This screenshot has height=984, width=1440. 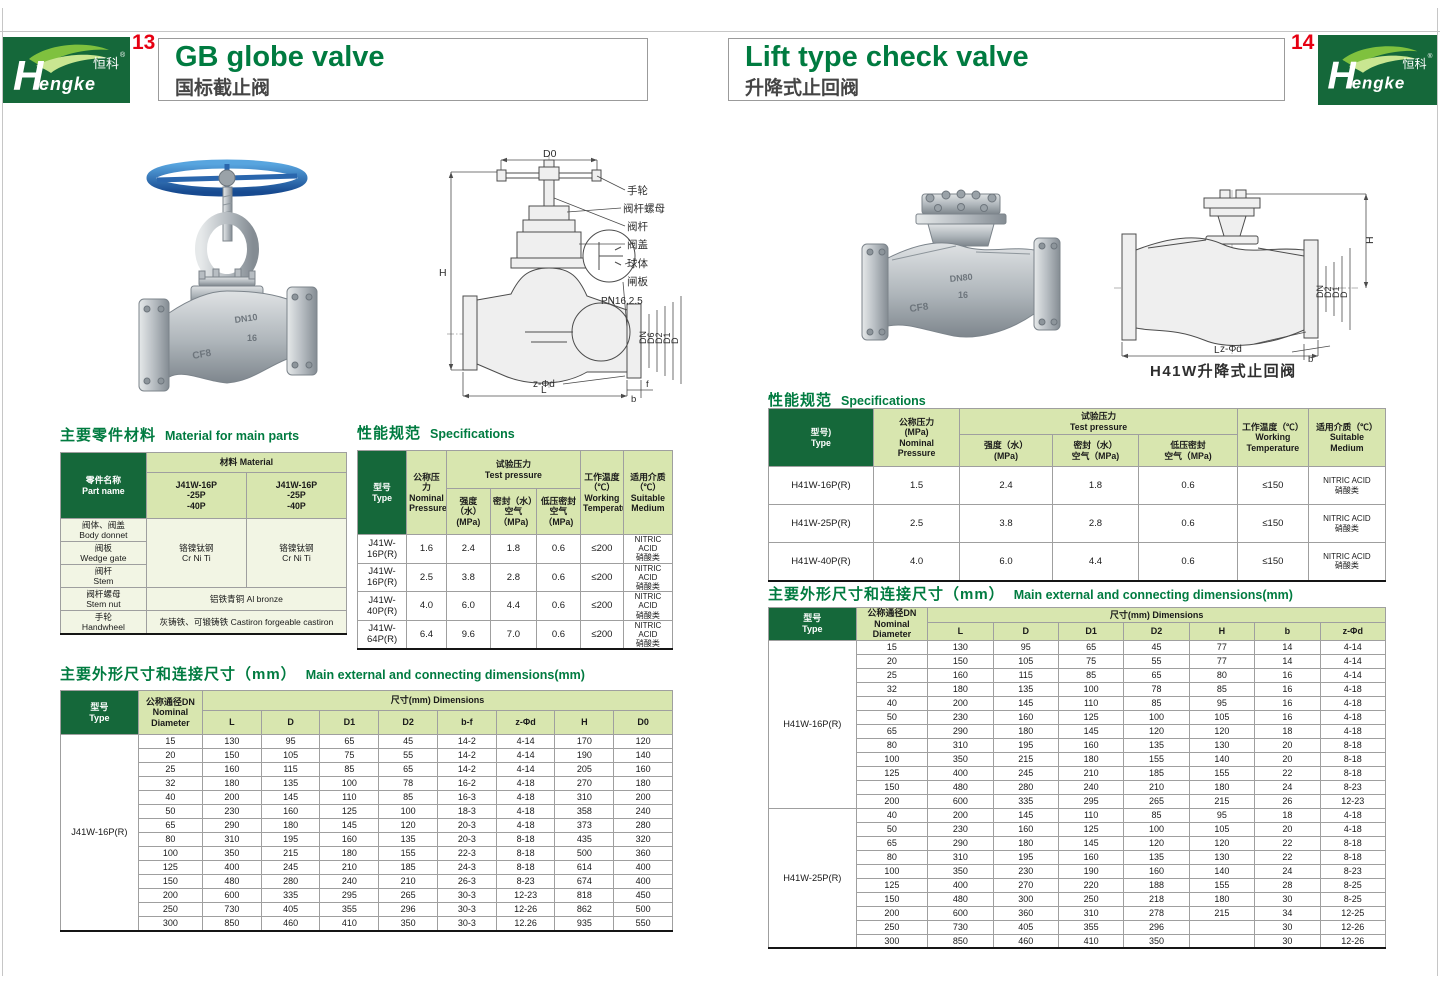 I want to click on dims-row-value: 45, so click(x=1156, y=647).